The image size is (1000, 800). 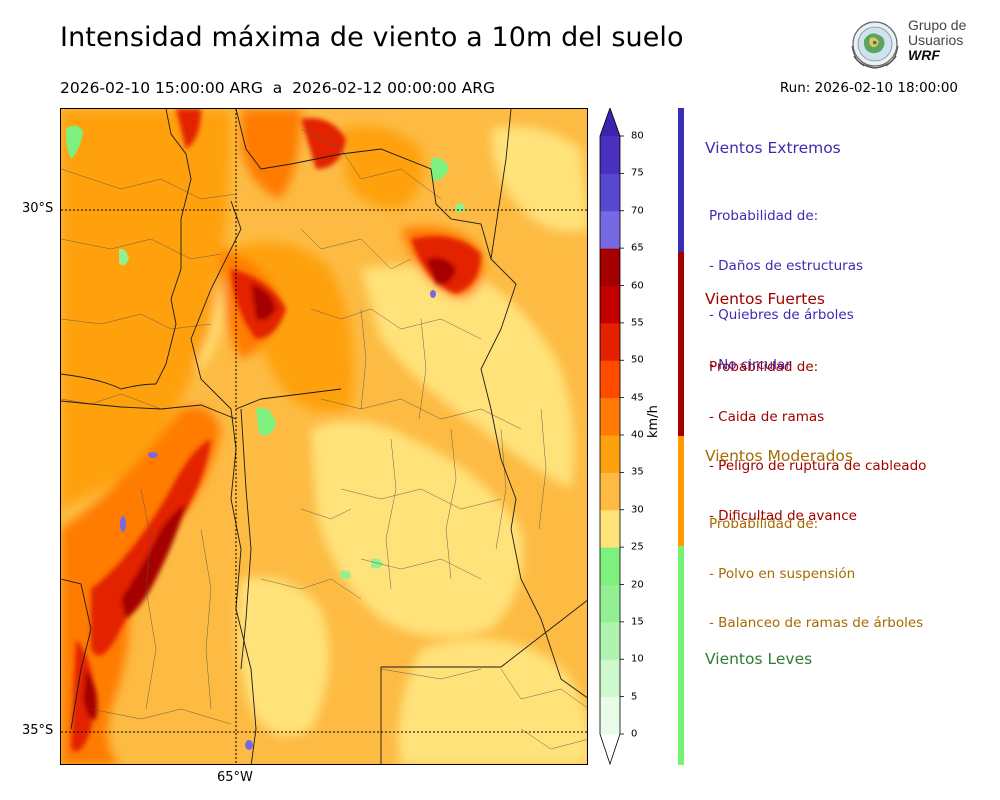 I want to click on desc-line: - Polvo en suspensión, so click(x=782, y=573).